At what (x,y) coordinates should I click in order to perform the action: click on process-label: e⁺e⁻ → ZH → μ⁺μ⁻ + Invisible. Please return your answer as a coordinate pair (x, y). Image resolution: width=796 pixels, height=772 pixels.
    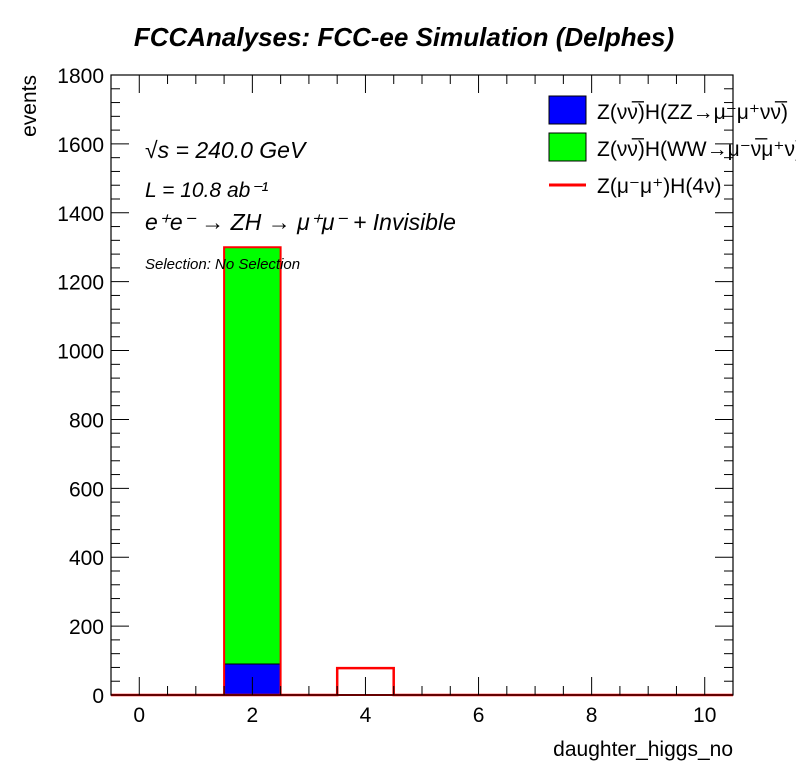
    Looking at the image, I should click on (300, 222).